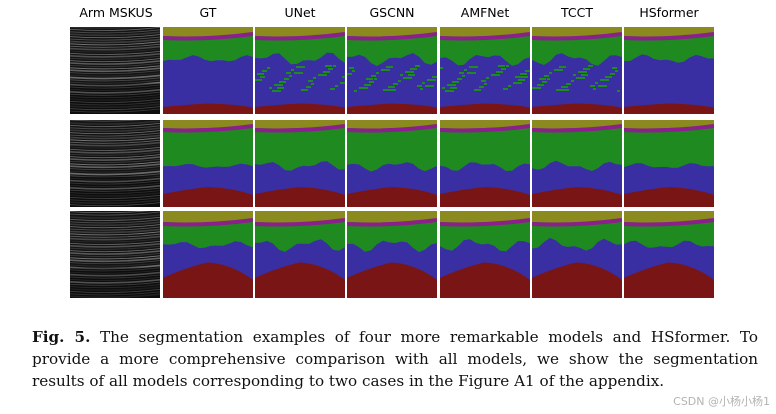  I want to click on ultrasound-image-row2-arm-mskus, so click(115, 163).